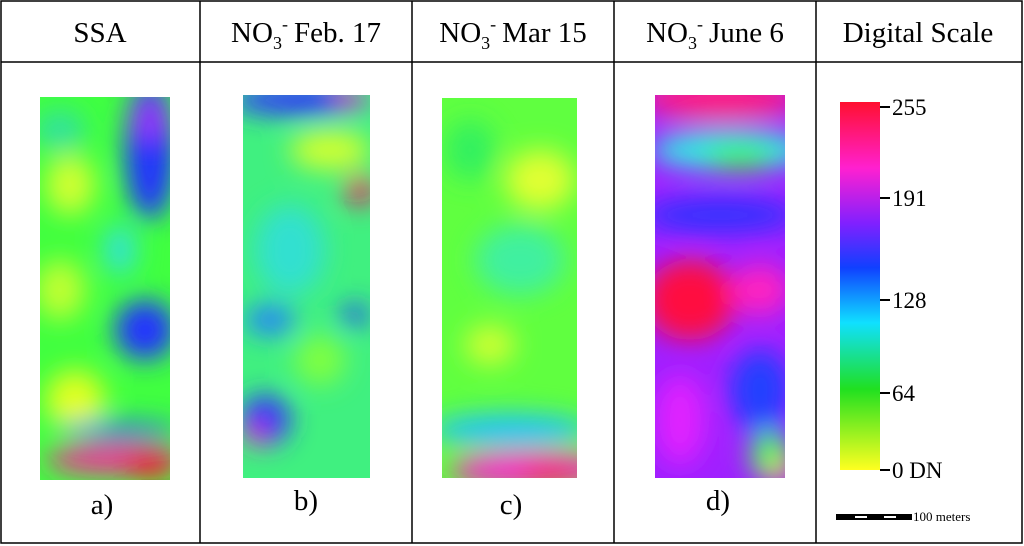 The height and width of the screenshot is (546, 1024). What do you see at coordinates (715, 33) in the screenshot?
I see `header: NO3- June 6` at bounding box center [715, 33].